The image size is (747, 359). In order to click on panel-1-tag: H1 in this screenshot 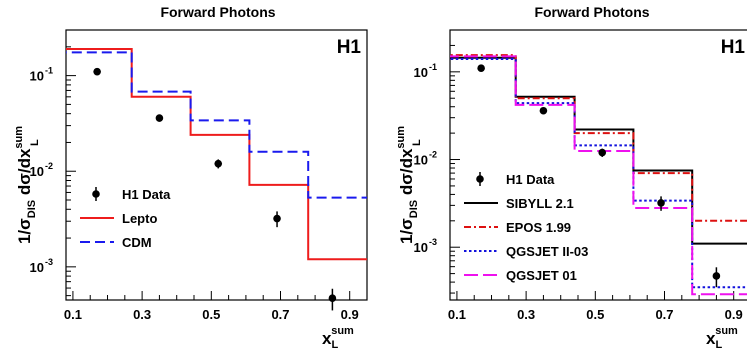, I will do `click(349, 47)`.